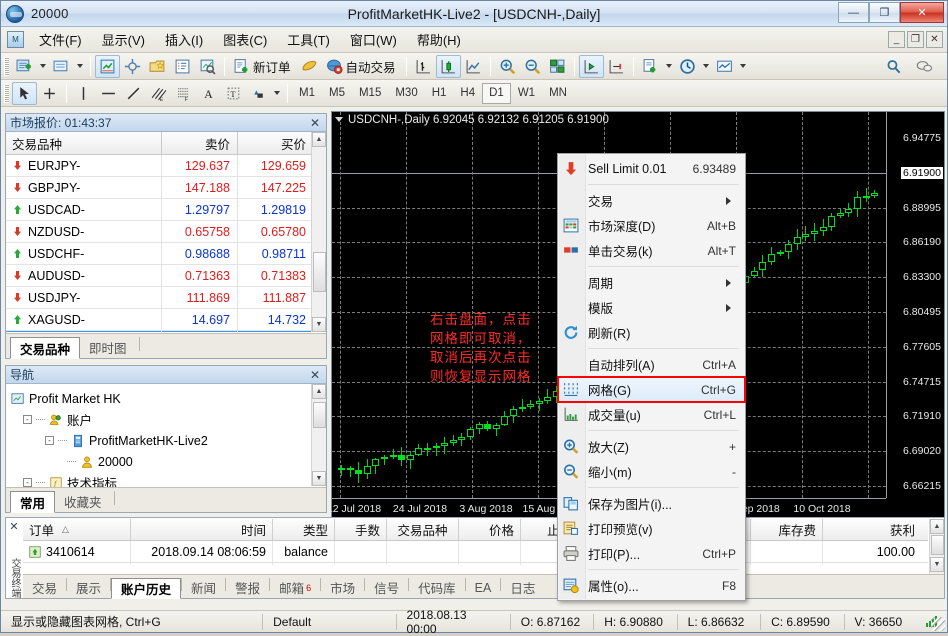  I want to click on toolbar-grip, so click(6, 66).